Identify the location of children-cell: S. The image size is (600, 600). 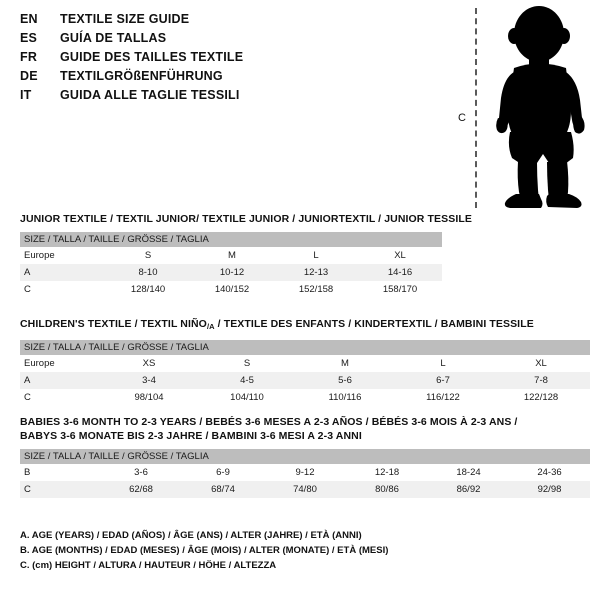
(247, 363).